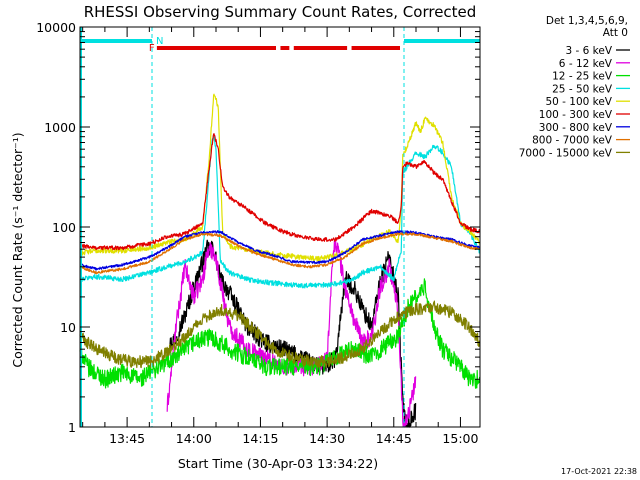  I want to click on y-tick-label: 100, so click(64, 227).